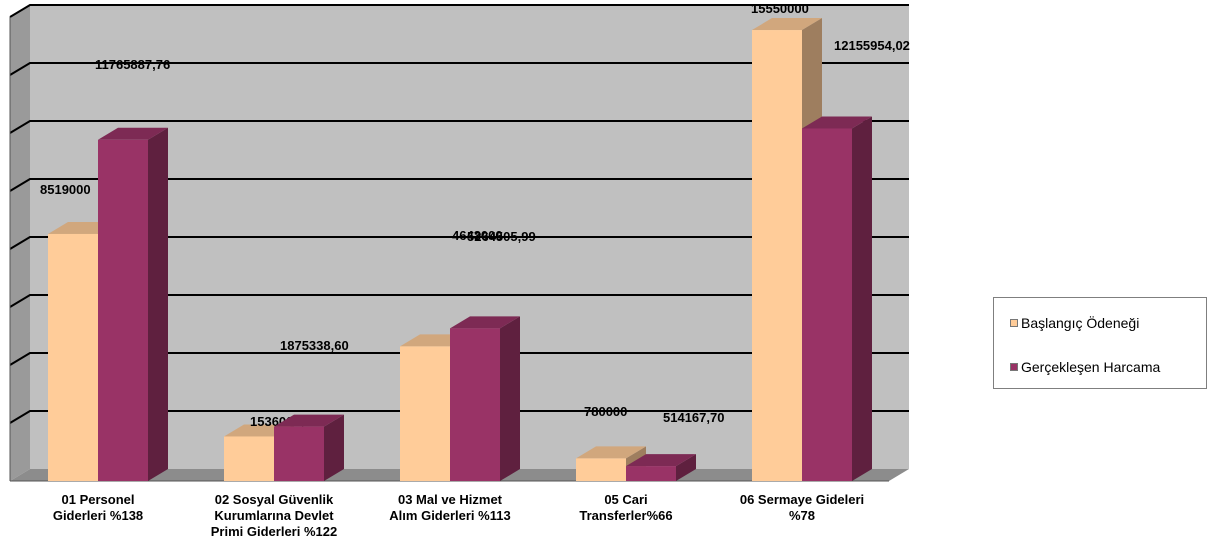 The image size is (1225, 549). What do you see at coordinates (449, 515) in the screenshot?
I see `category-label-line: Alım Giderleri %113` at bounding box center [449, 515].